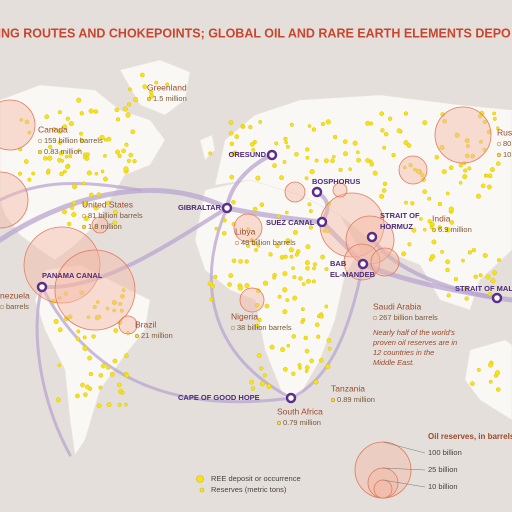 This screenshot has height=512, width=512. Describe the element at coordinates (443, 486) in the screenshot. I see `legend-size: 10 billion` at that location.